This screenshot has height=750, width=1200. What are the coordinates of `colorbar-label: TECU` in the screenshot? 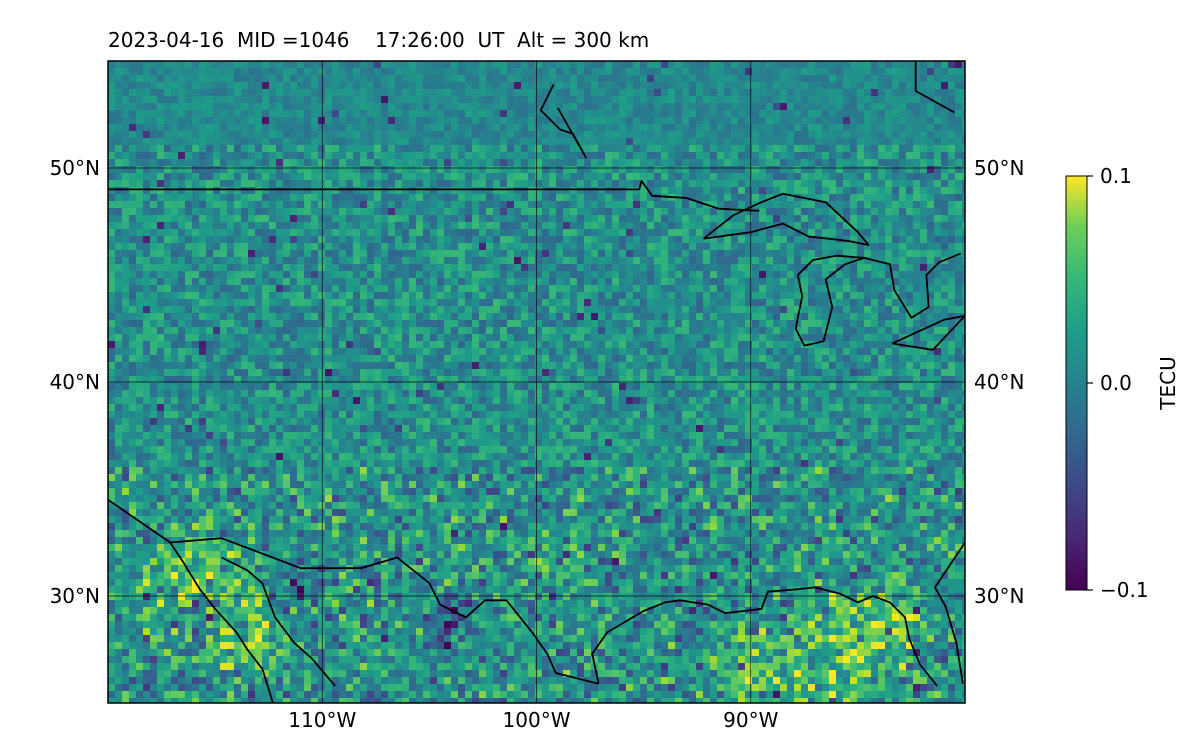 It's located at (1168, 383).